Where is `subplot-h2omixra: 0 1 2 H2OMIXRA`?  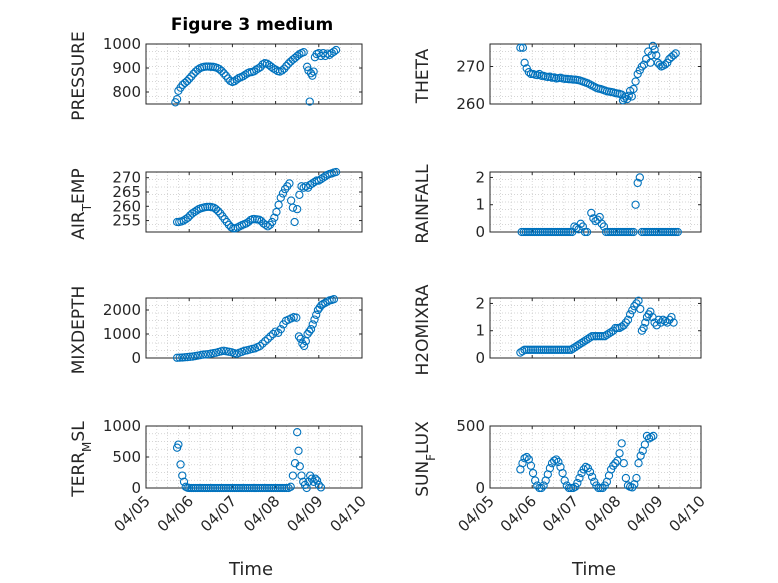
subplot-h2omixra: 0 1 2 H2OMIXRA is located at coordinates (557, 330).